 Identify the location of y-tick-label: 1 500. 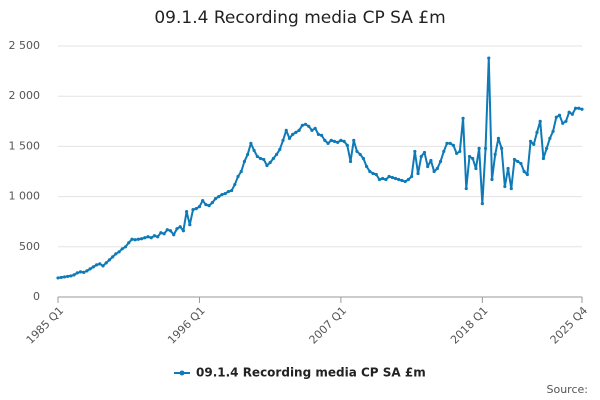
(25, 145).